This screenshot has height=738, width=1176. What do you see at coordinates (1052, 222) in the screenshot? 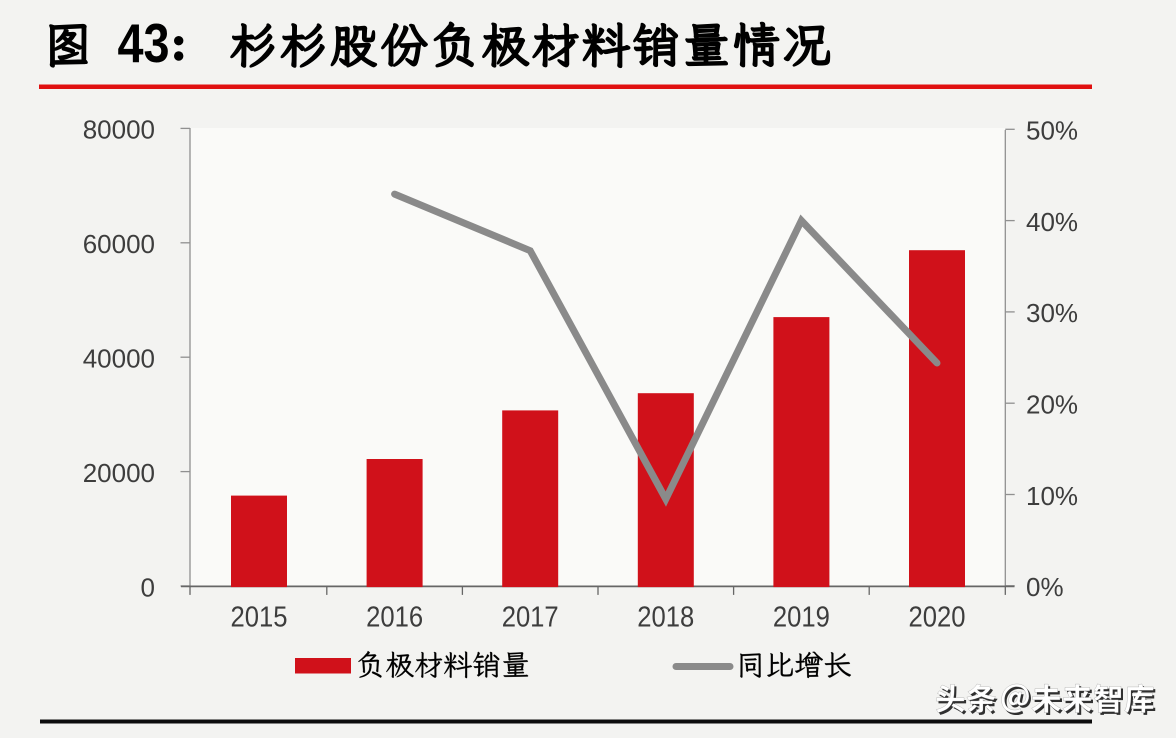
I see `svg-text: 40%` at bounding box center [1052, 222].